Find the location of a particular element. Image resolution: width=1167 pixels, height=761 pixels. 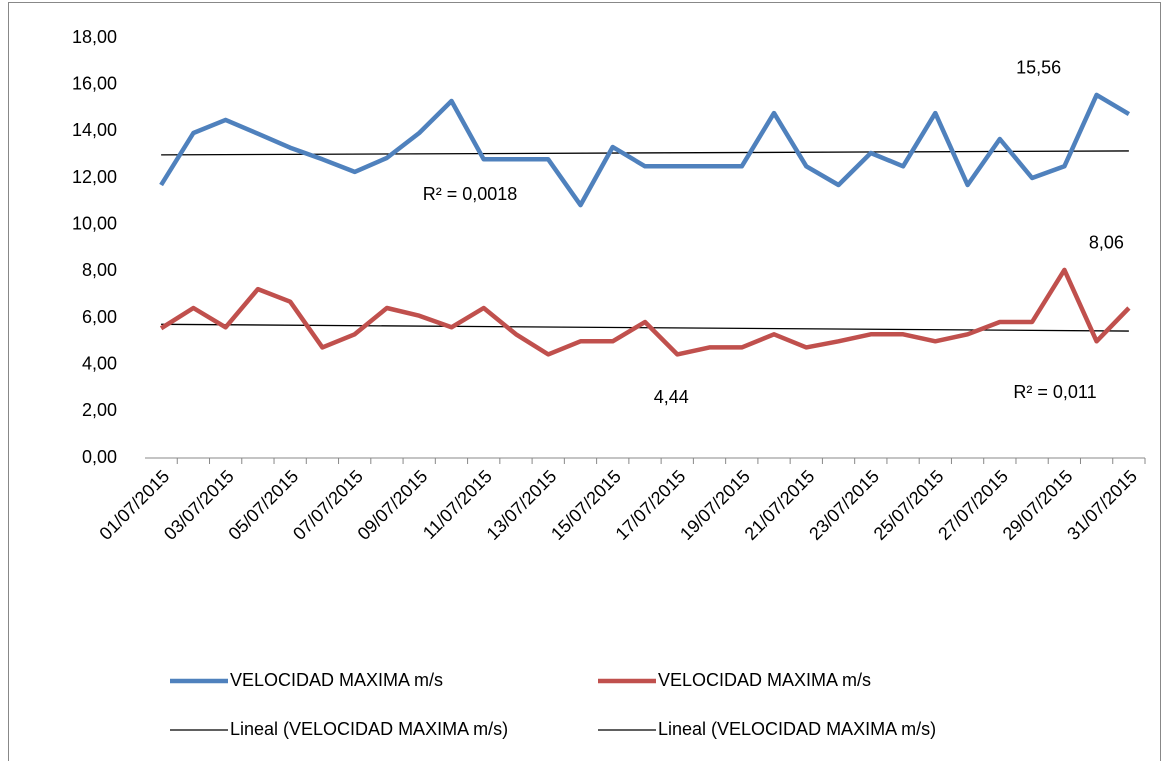

data-label: 15,56 is located at coordinates (1038, 68).